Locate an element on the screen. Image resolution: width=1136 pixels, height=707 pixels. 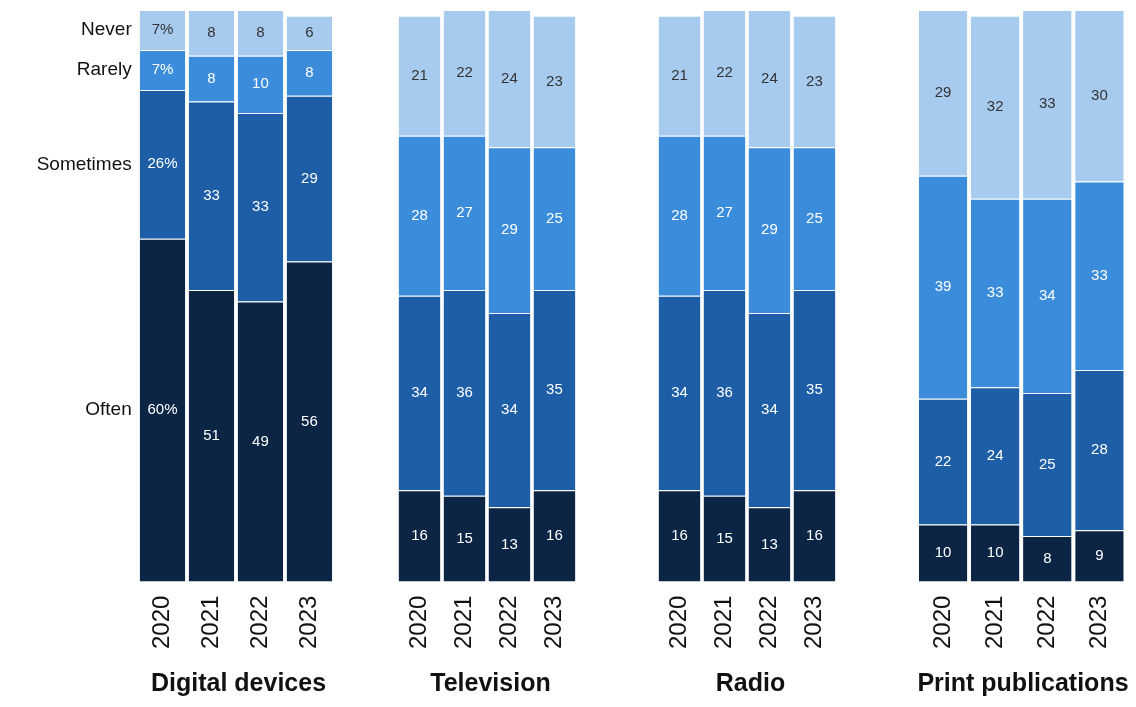
series-label: Rarely is located at coordinates (104, 69).